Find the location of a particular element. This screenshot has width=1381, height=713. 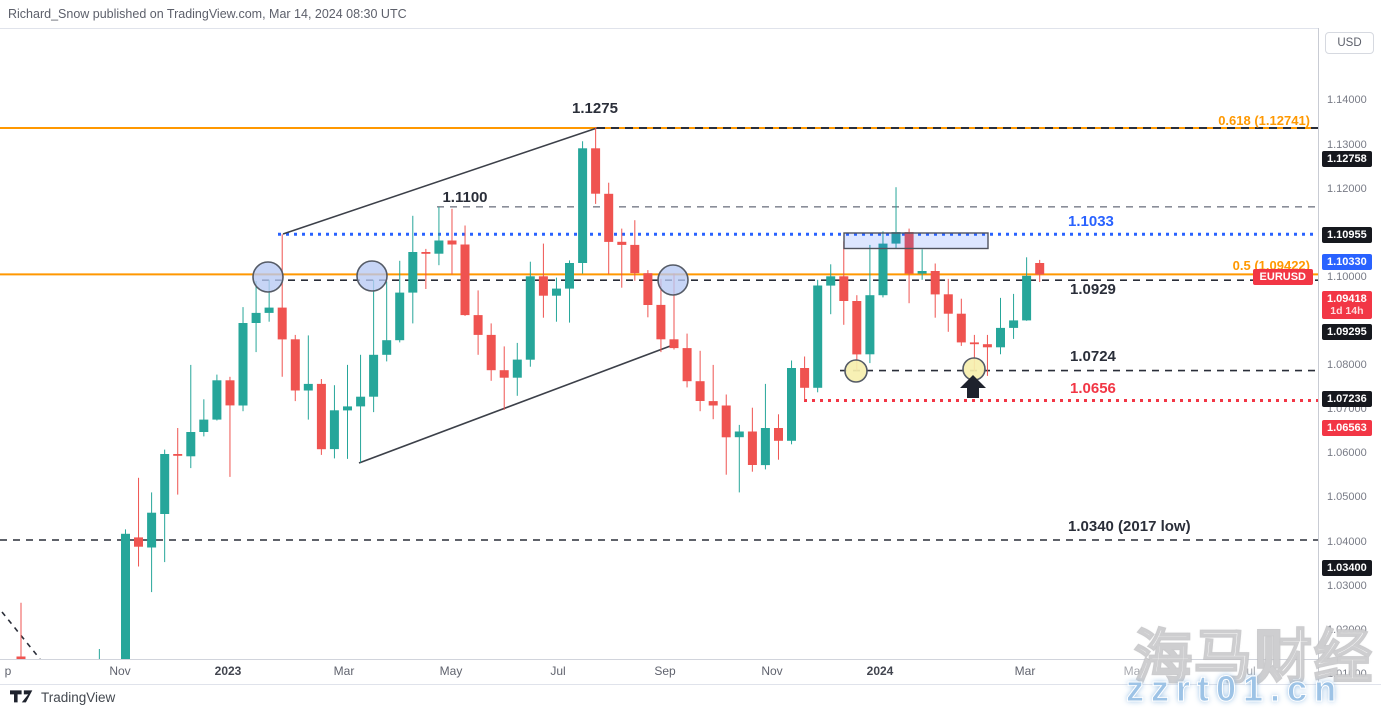

price-tick: 1.03000 is located at coordinates (1347, 586).